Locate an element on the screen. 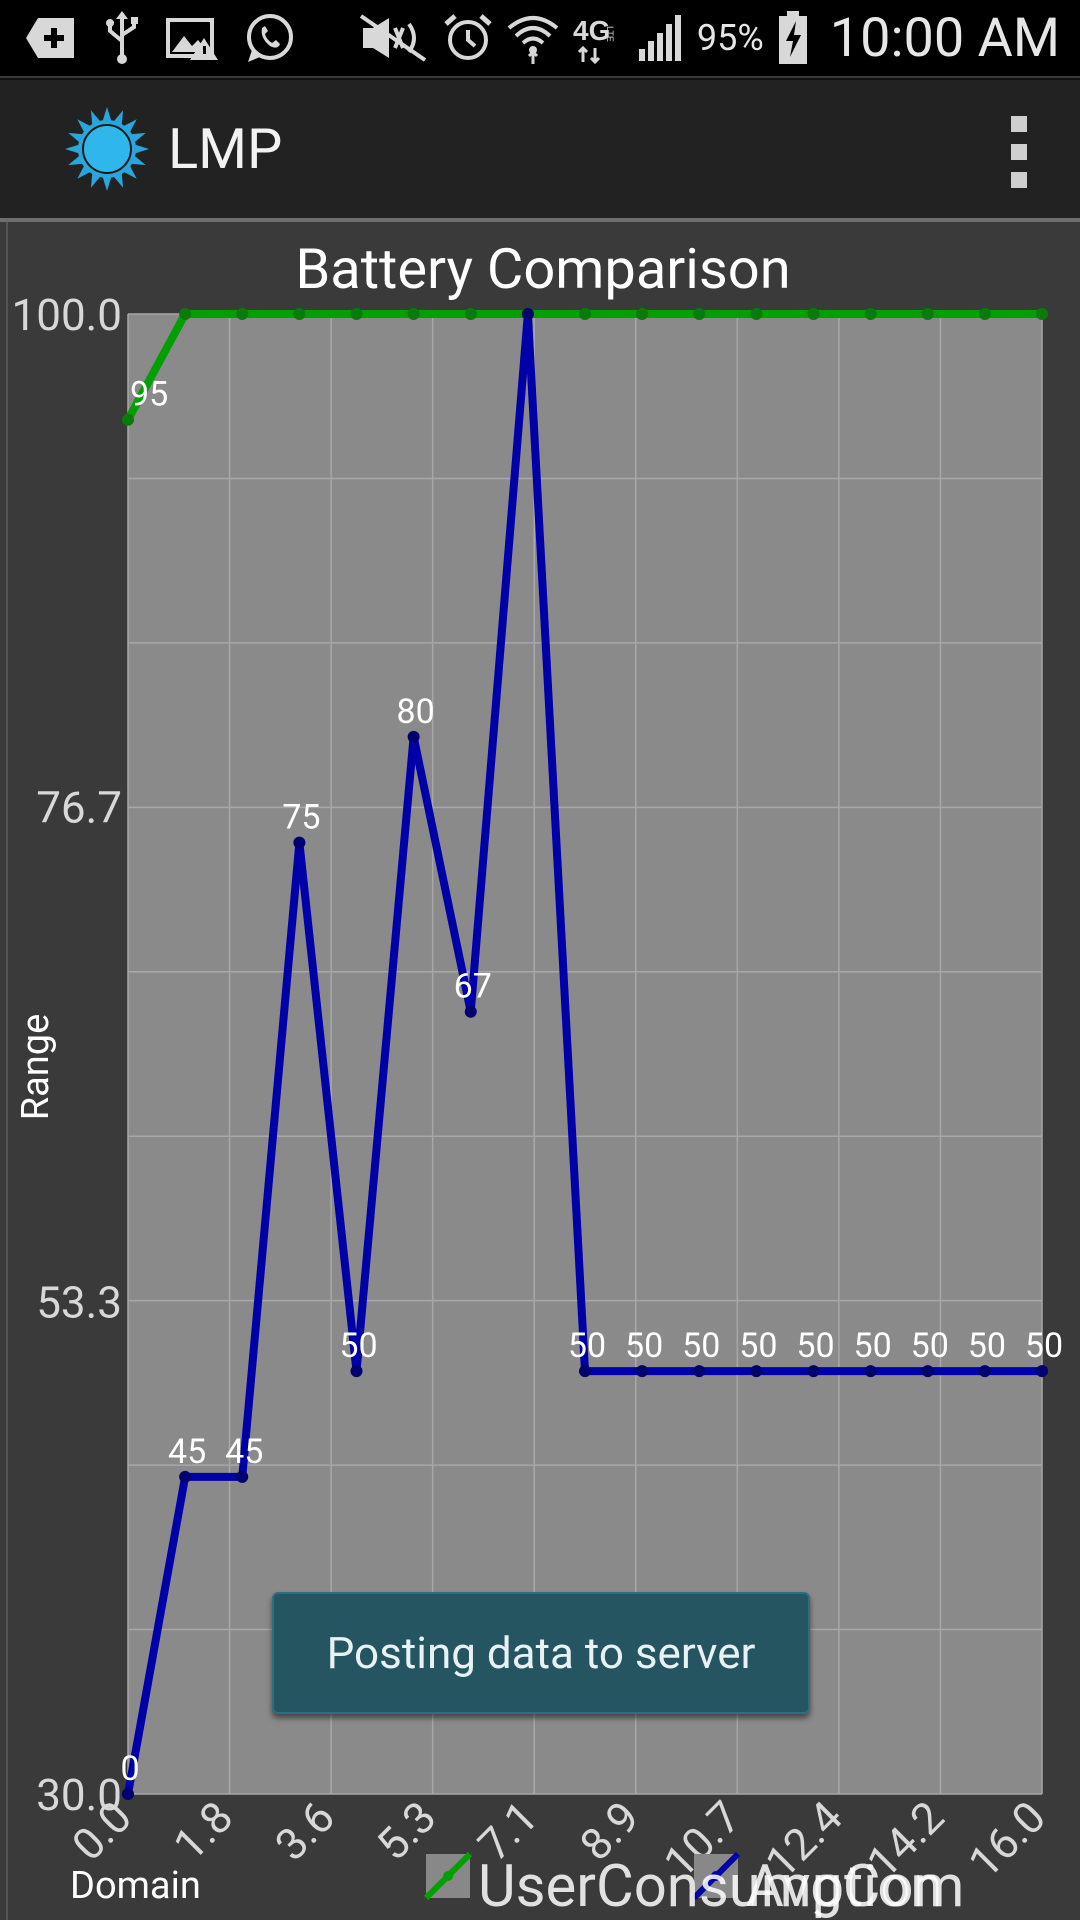 This screenshot has width=1080, height=1920. usb-icon is located at coordinates (122, 38).